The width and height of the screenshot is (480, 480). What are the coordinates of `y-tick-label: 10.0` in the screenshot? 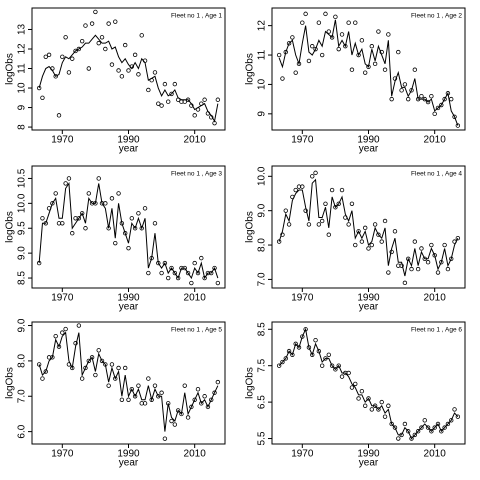 It's located at (262, 176).